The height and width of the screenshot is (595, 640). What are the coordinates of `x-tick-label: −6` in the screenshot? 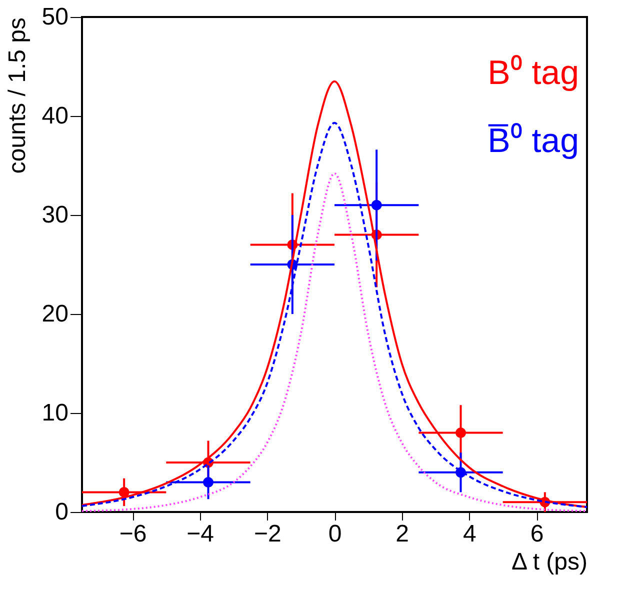 It's located at (133, 534).